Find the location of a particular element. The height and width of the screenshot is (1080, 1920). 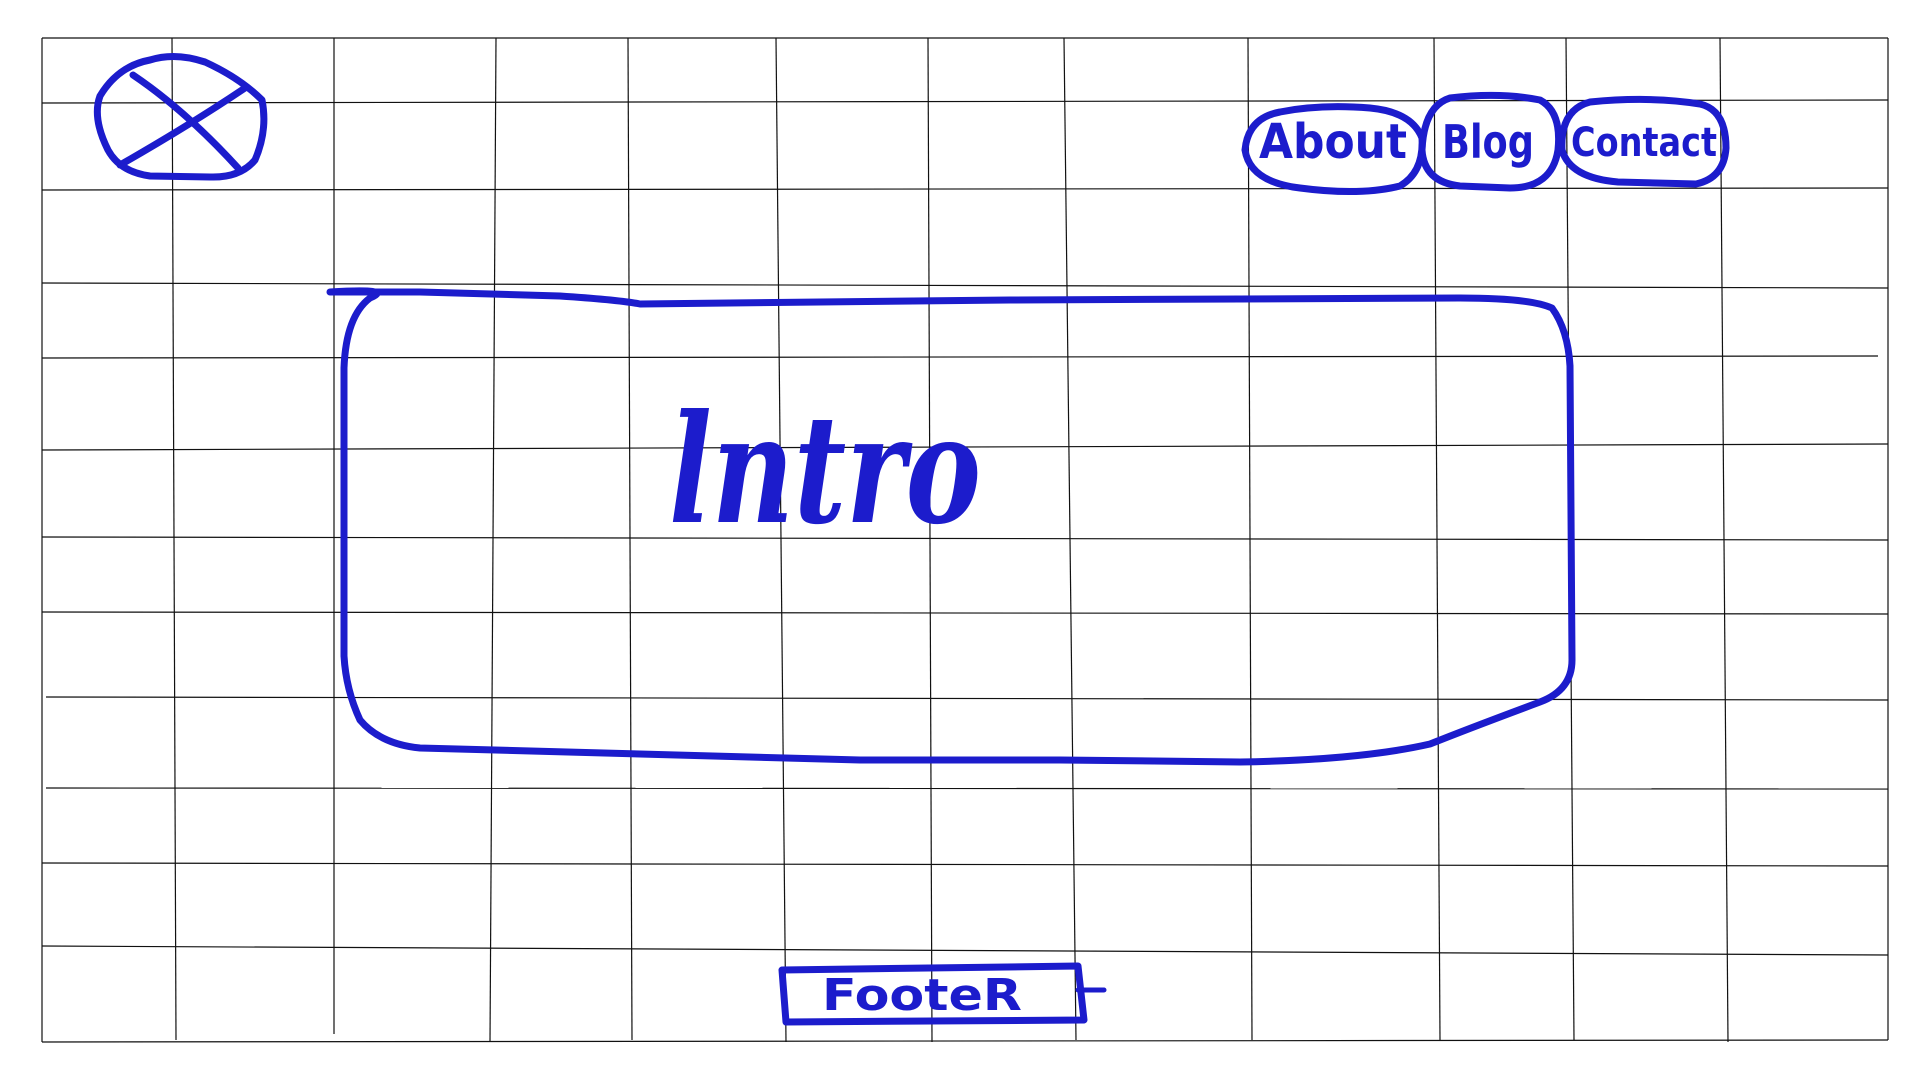

nav-link-contact-label: Contact is located at coordinates (1644, 143).